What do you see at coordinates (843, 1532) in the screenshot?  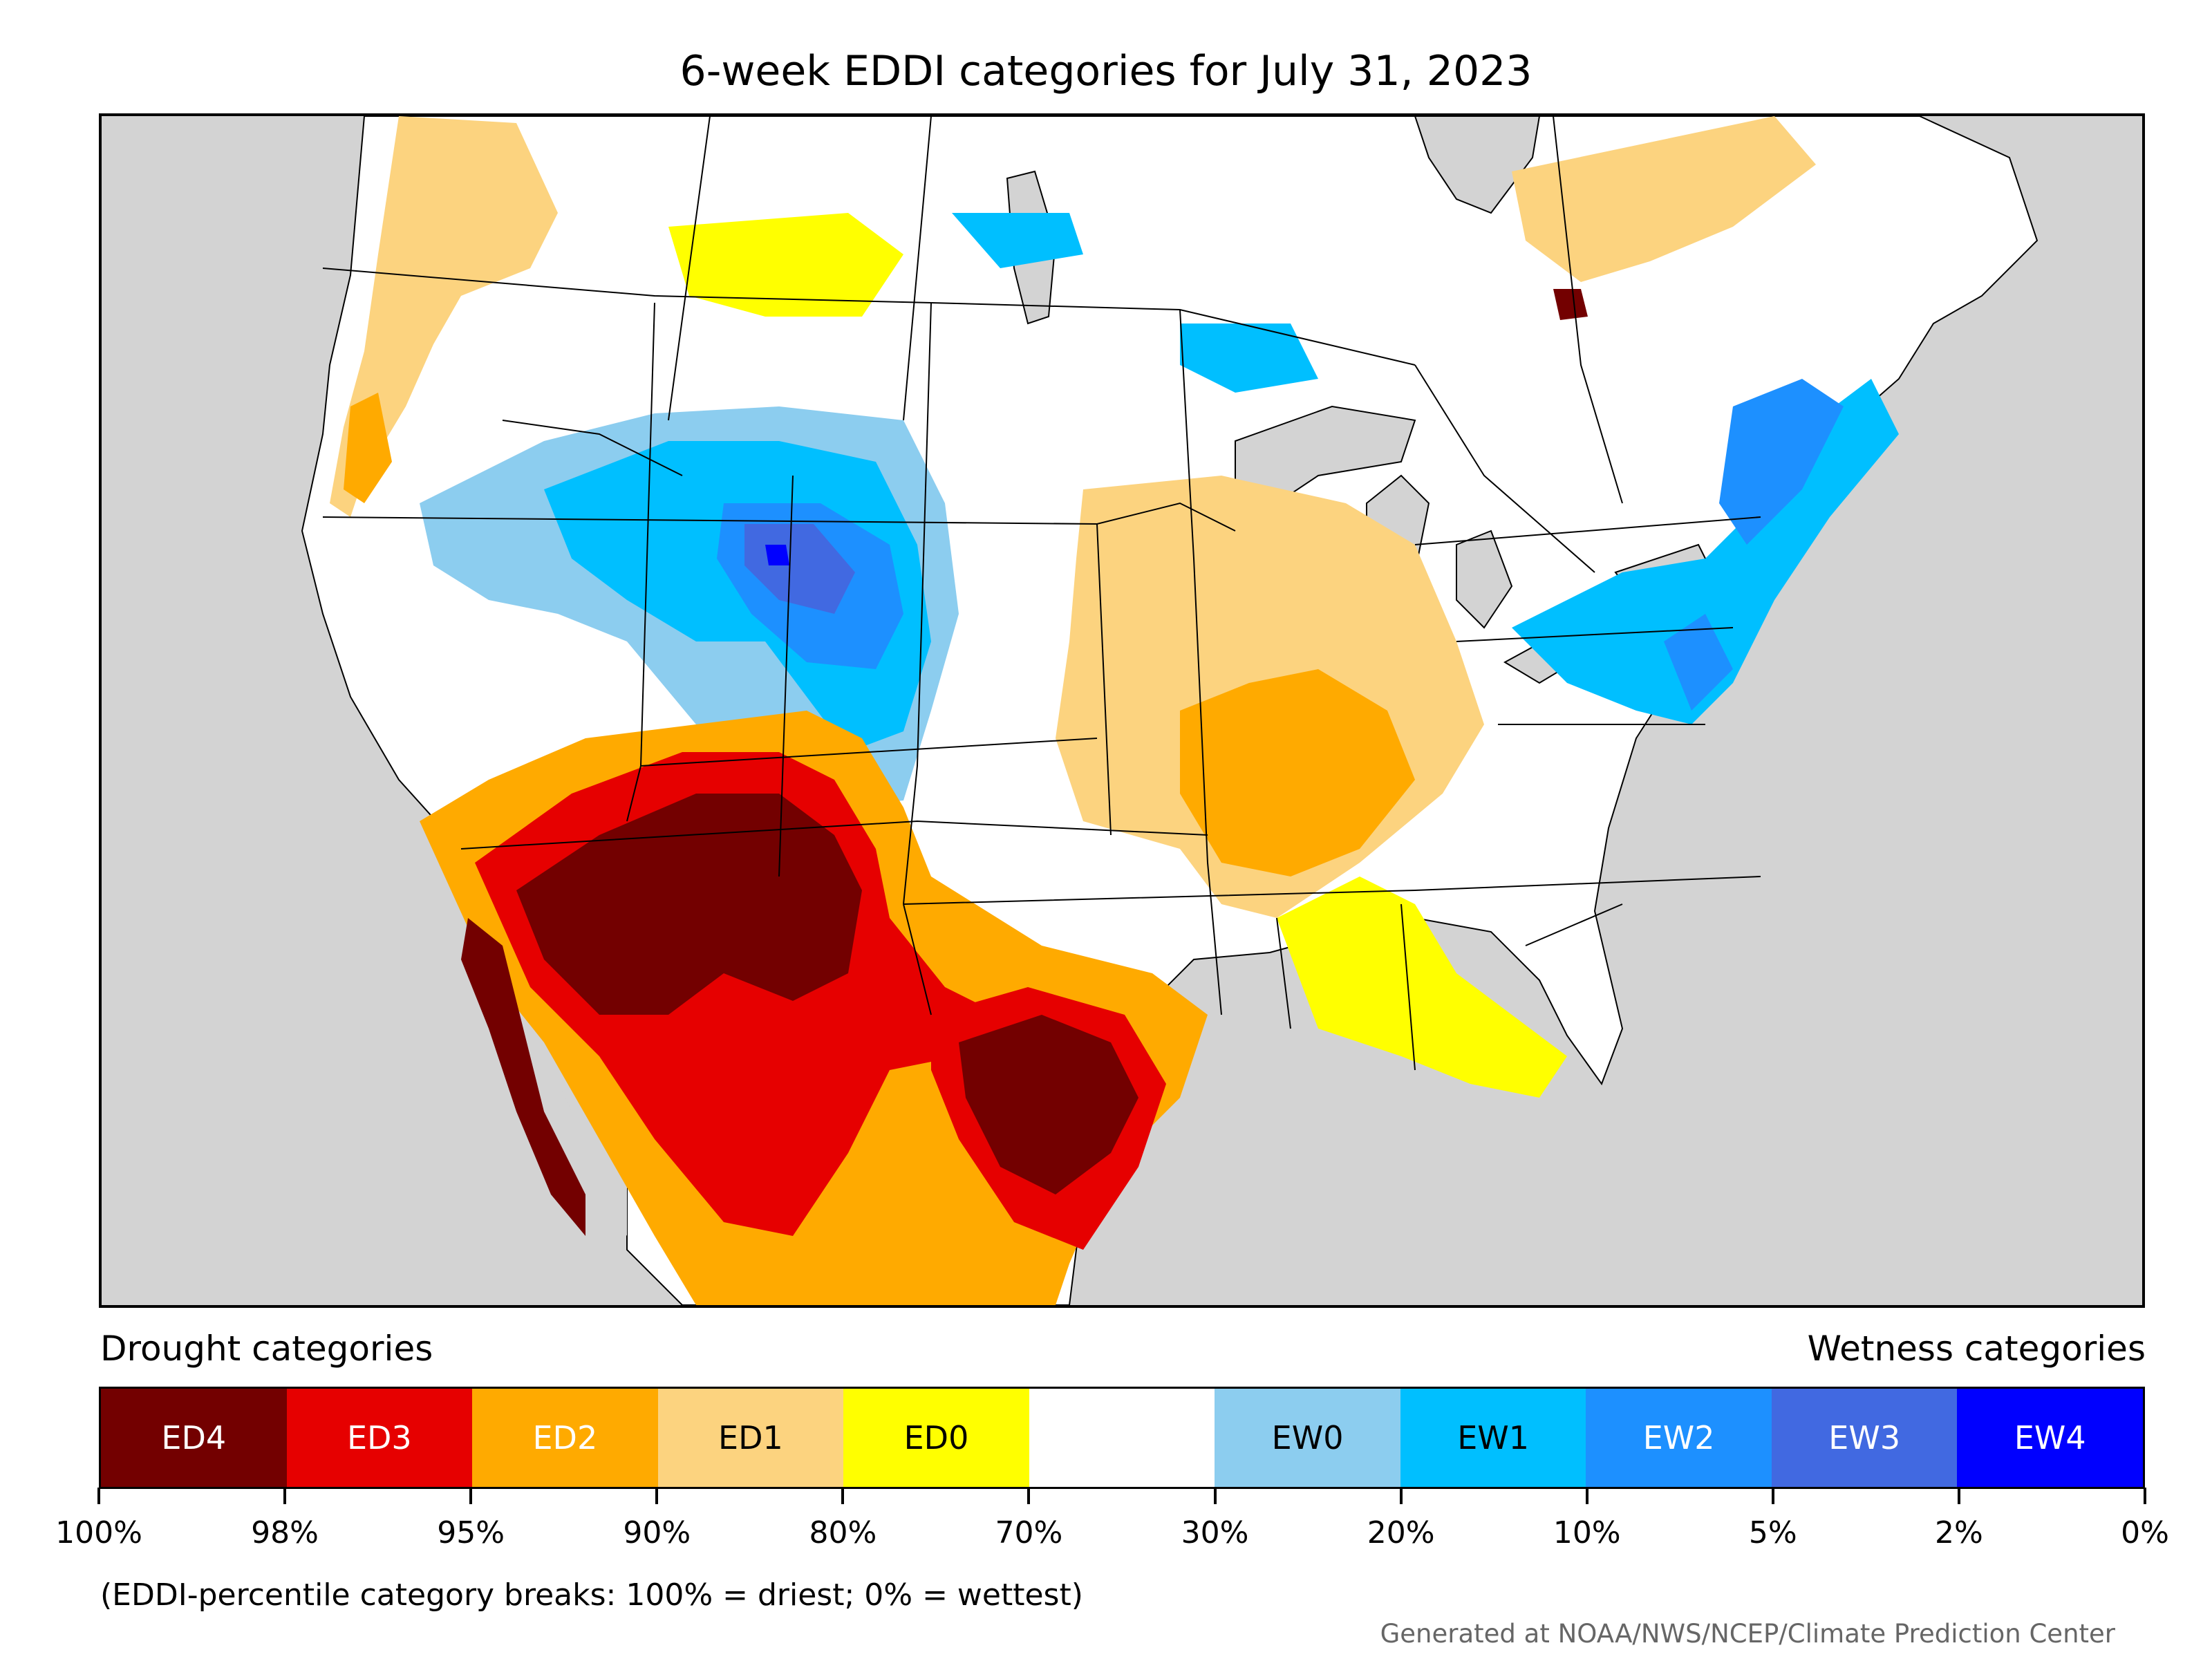 I see `tick-label: 80%` at bounding box center [843, 1532].